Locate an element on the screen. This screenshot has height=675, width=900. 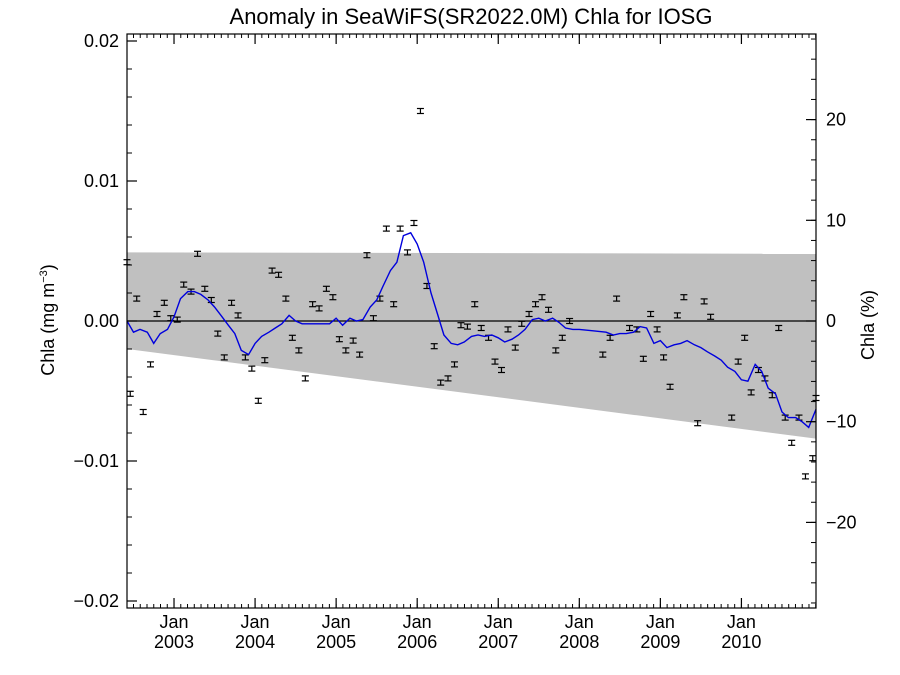
x-tick-year-label: 2003 is located at coordinates (174, 642).